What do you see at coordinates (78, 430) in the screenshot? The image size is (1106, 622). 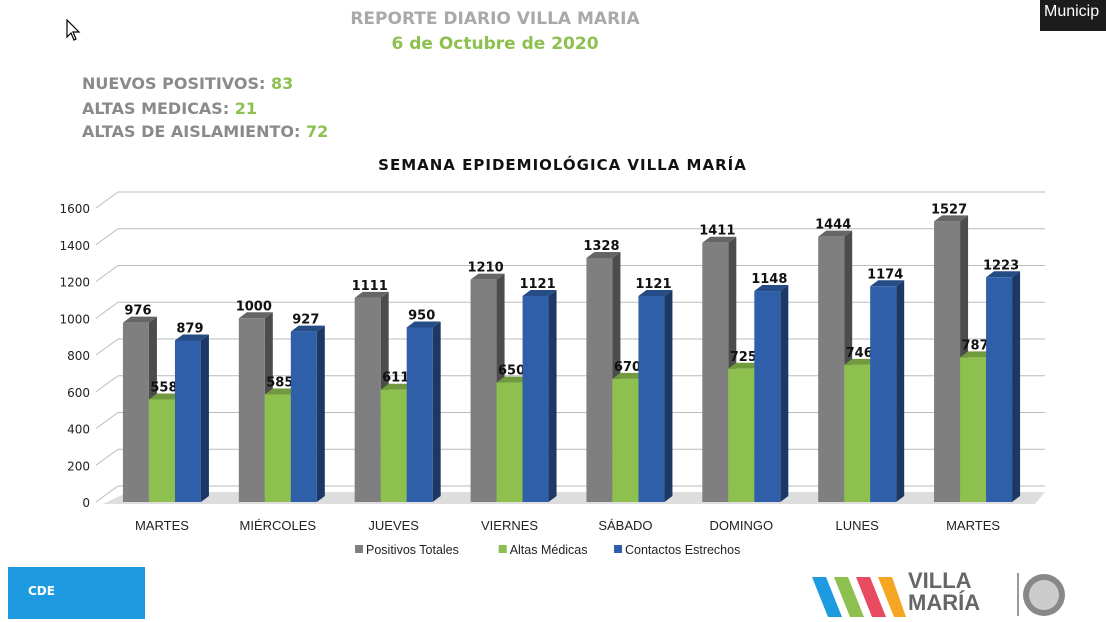 I see `y-tick-label: 400` at bounding box center [78, 430].